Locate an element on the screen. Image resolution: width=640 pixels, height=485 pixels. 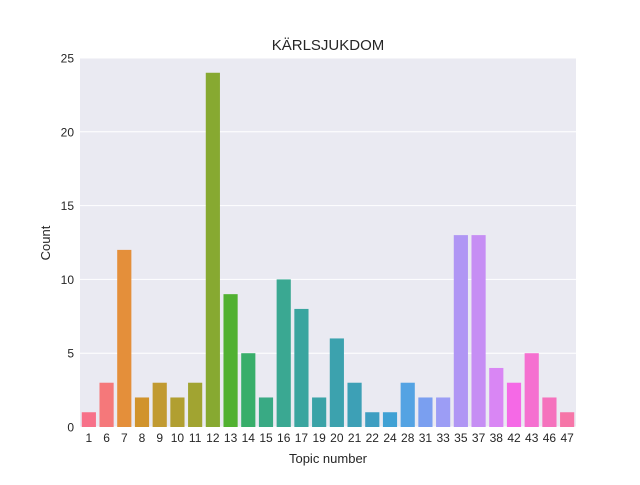
chart-title: KÄRLSJUKDOM is located at coordinates (328, 45).